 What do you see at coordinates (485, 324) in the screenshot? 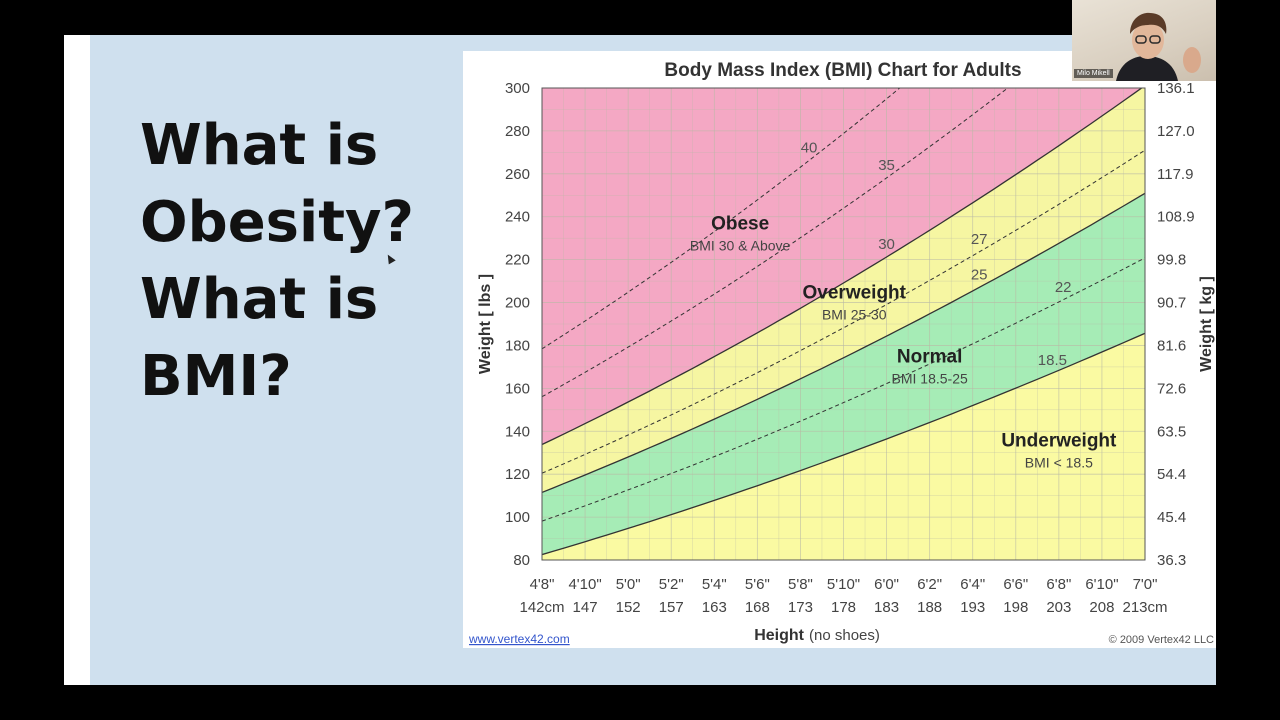
I see `y-axis-label: Weight [ lbs ]` at bounding box center [485, 324].